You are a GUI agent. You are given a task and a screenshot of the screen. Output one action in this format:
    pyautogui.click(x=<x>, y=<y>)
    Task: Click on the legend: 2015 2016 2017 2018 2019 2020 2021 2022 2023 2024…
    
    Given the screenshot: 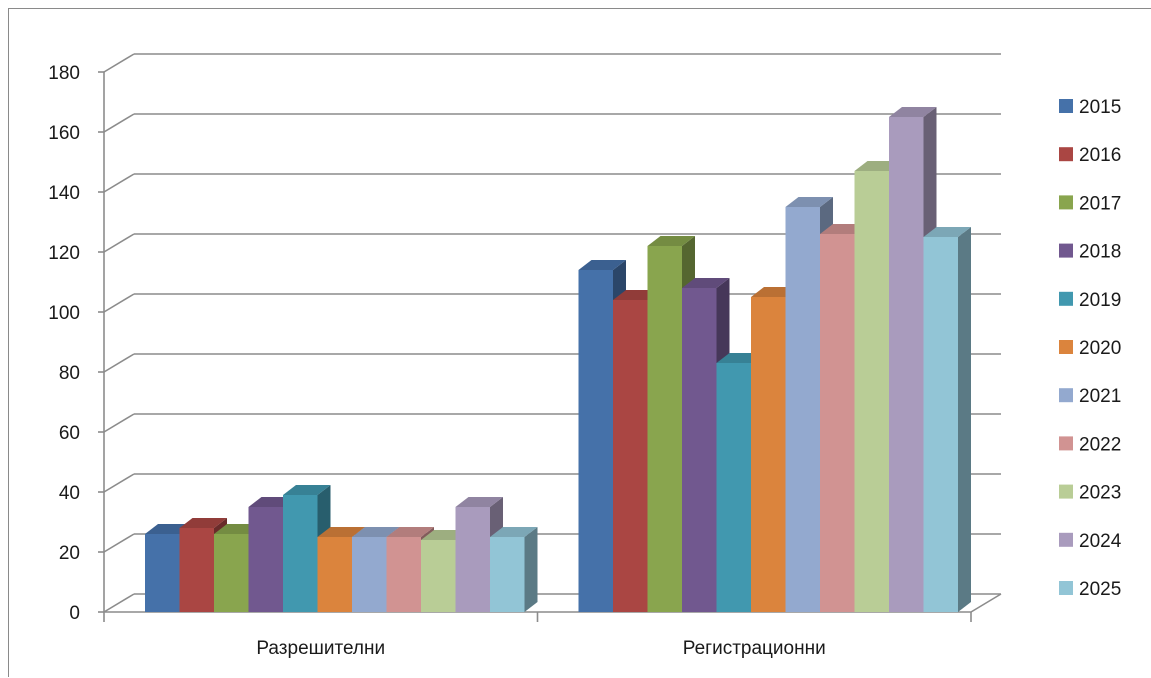 What is the action you would take?
    pyautogui.click(x=1090, y=348)
    